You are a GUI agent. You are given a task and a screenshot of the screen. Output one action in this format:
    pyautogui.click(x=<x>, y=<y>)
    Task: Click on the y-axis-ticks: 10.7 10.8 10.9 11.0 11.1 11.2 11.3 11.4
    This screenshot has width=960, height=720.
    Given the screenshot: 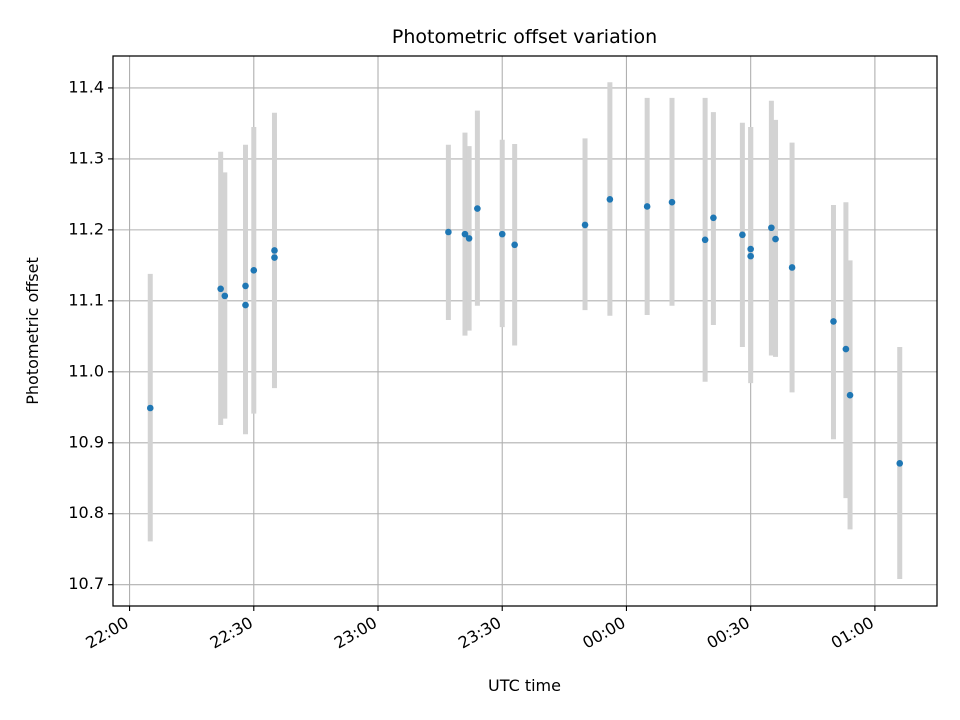 What is the action you would take?
    pyautogui.click(x=90, y=335)
    